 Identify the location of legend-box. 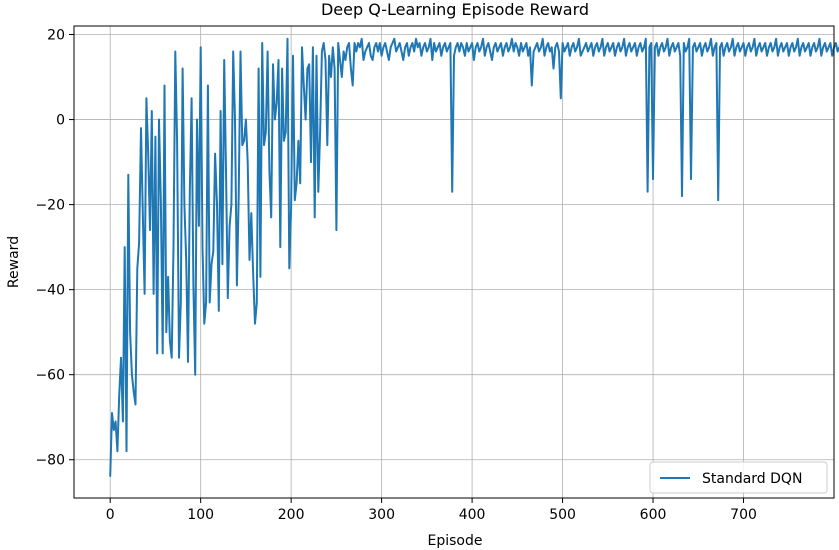
(738, 477).